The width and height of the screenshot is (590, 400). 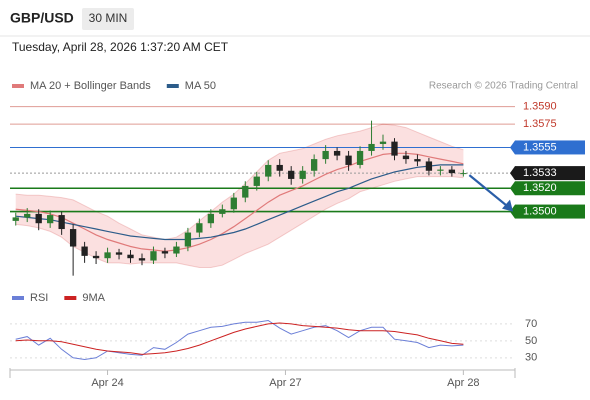 I want to click on forecast-arrow, so click(x=489, y=191).